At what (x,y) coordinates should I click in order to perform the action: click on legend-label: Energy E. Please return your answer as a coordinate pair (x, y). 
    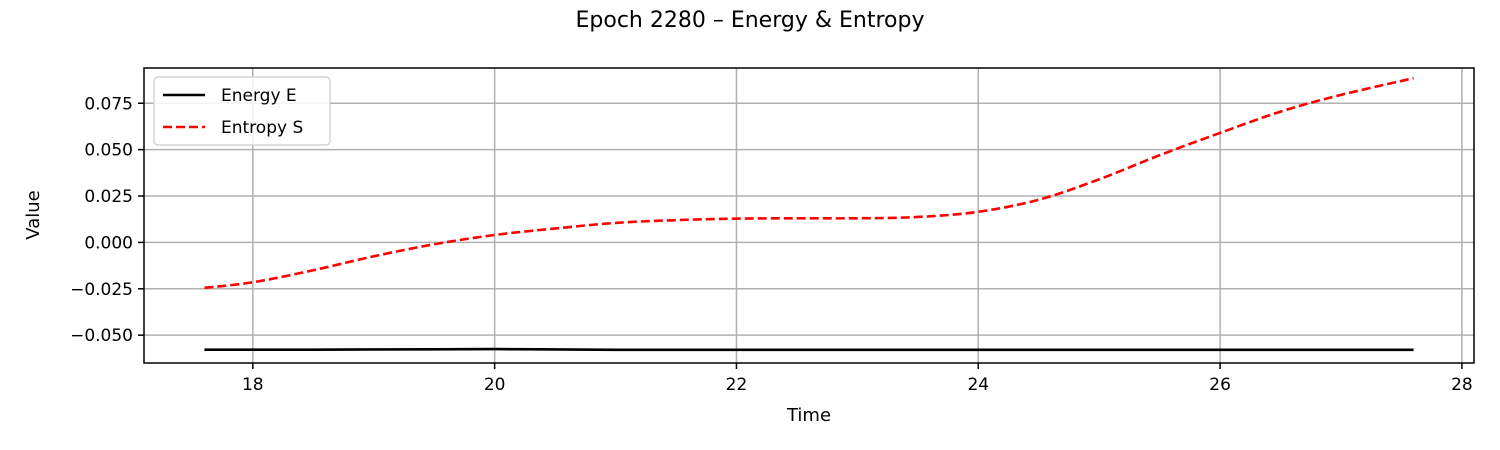
    Looking at the image, I should click on (259, 96).